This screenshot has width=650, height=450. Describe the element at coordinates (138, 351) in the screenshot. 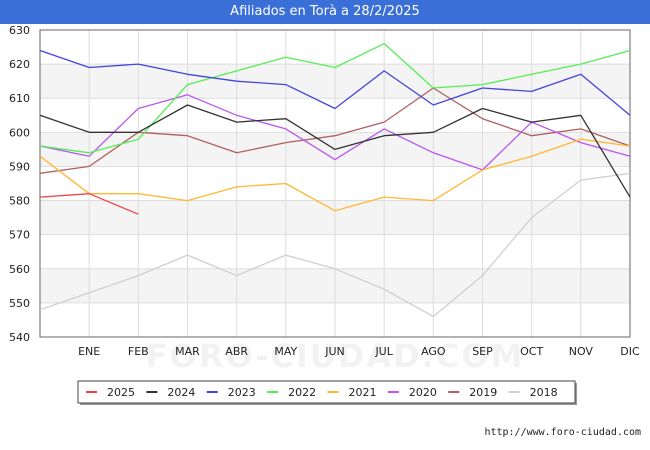

I see `x-tick-label: FEB` at that location.